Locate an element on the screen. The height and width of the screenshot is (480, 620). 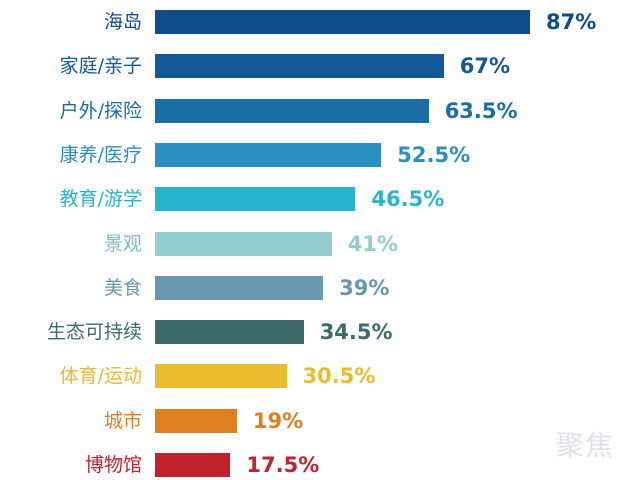
value-label: 67% is located at coordinates (485, 66).